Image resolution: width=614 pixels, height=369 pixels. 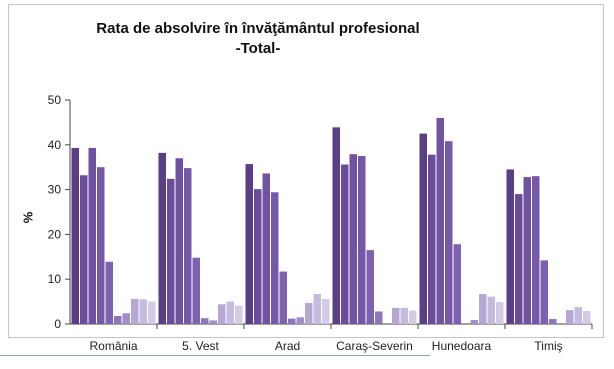 What do you see at coordinates (258, 48) in the screenshot?
I see `chart-subtitle: -Total-` at bounding box center [258, 48].